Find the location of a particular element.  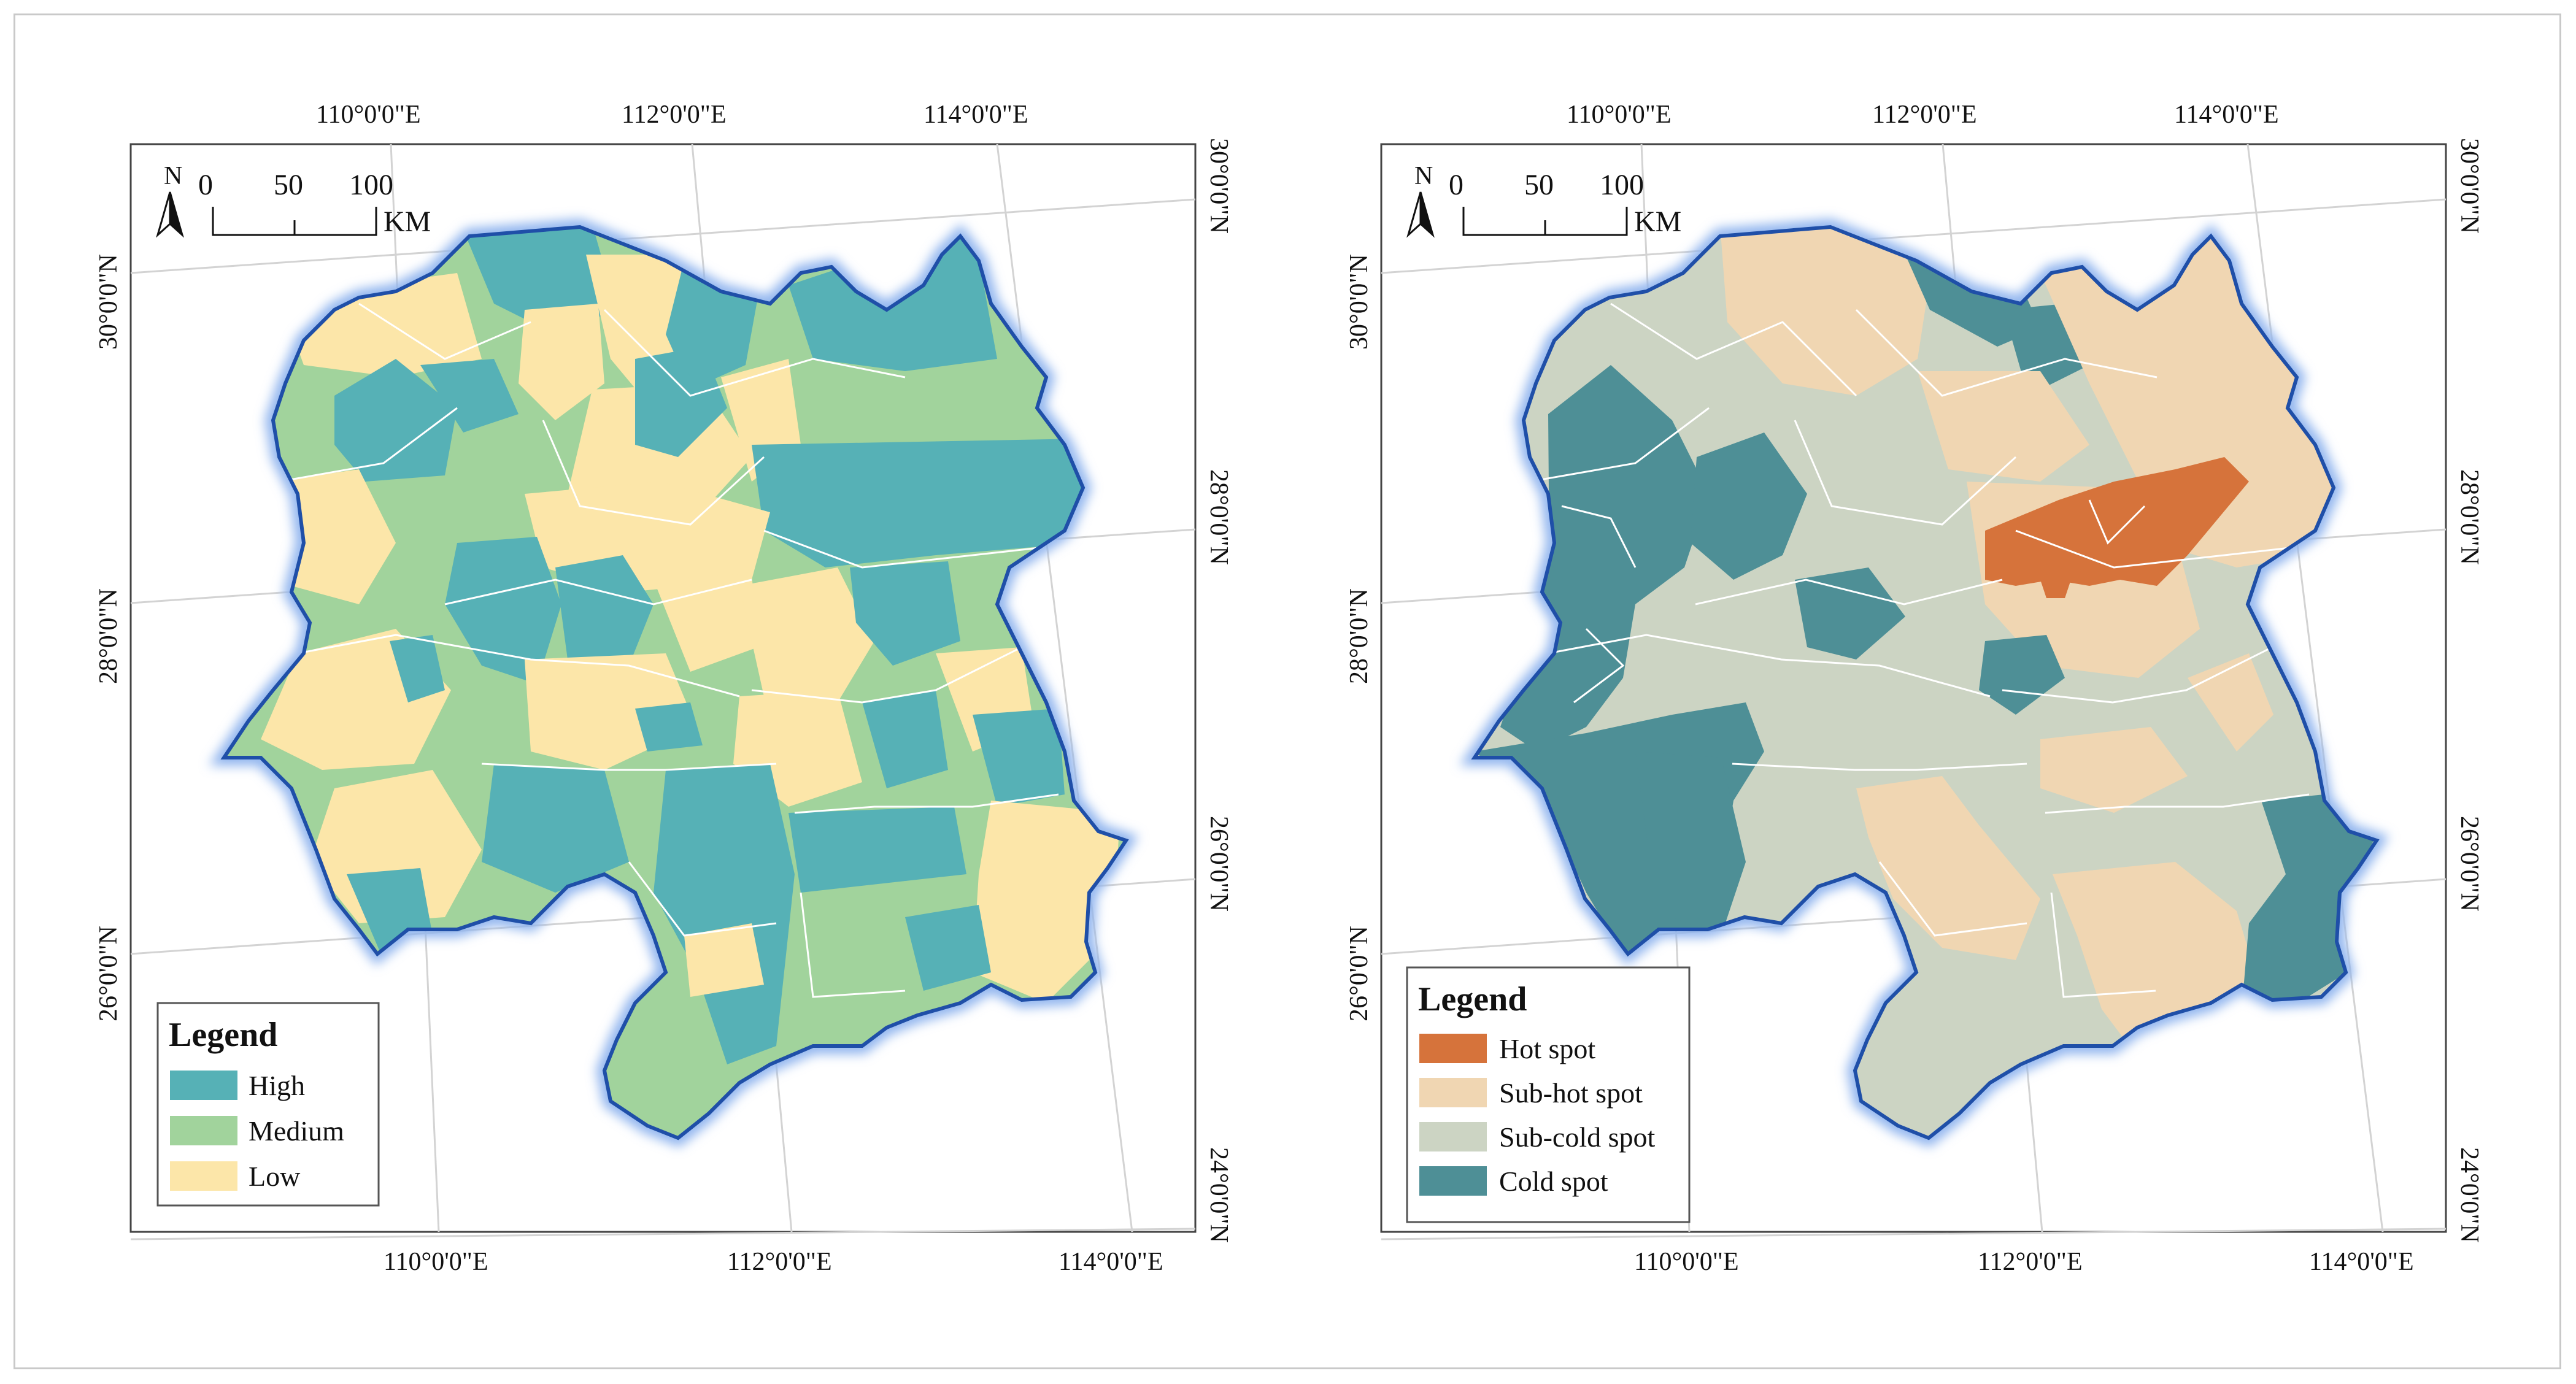

right-legend-item-subhot: Sub-hot spot is located at coordinates (1571, 1093).